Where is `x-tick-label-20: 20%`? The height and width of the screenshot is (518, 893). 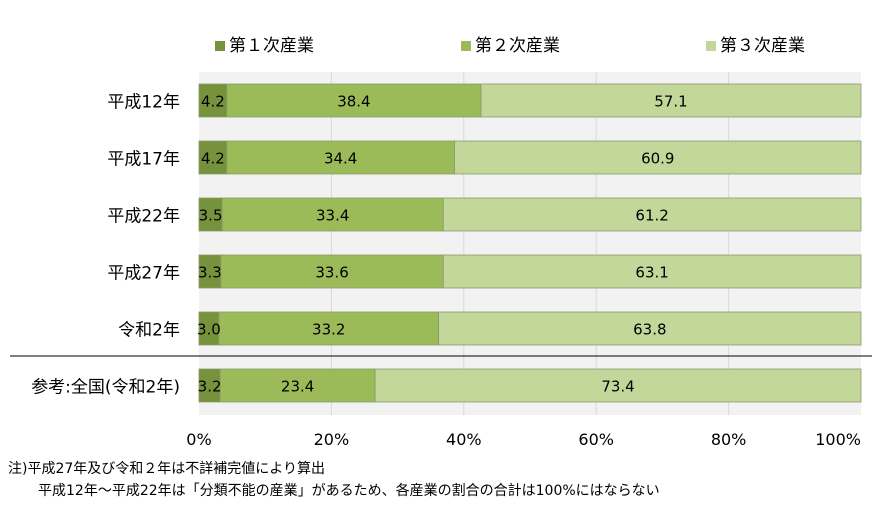 x-tick-label-20: 20% is located at coordinates (332, 439).